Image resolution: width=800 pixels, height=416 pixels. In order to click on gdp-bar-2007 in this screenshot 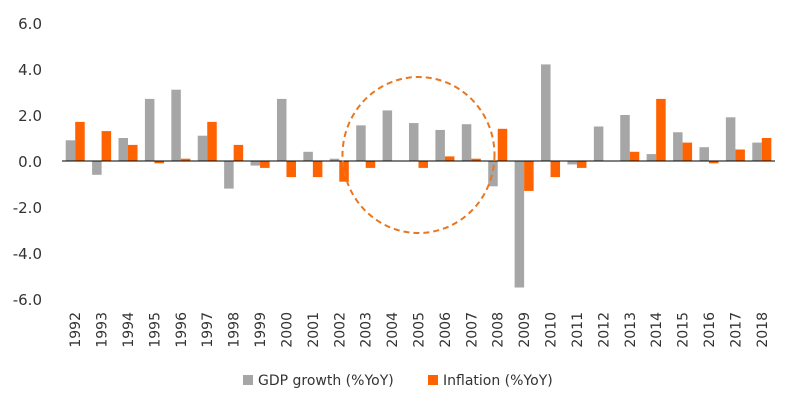, I will do `click(466, 142)`.